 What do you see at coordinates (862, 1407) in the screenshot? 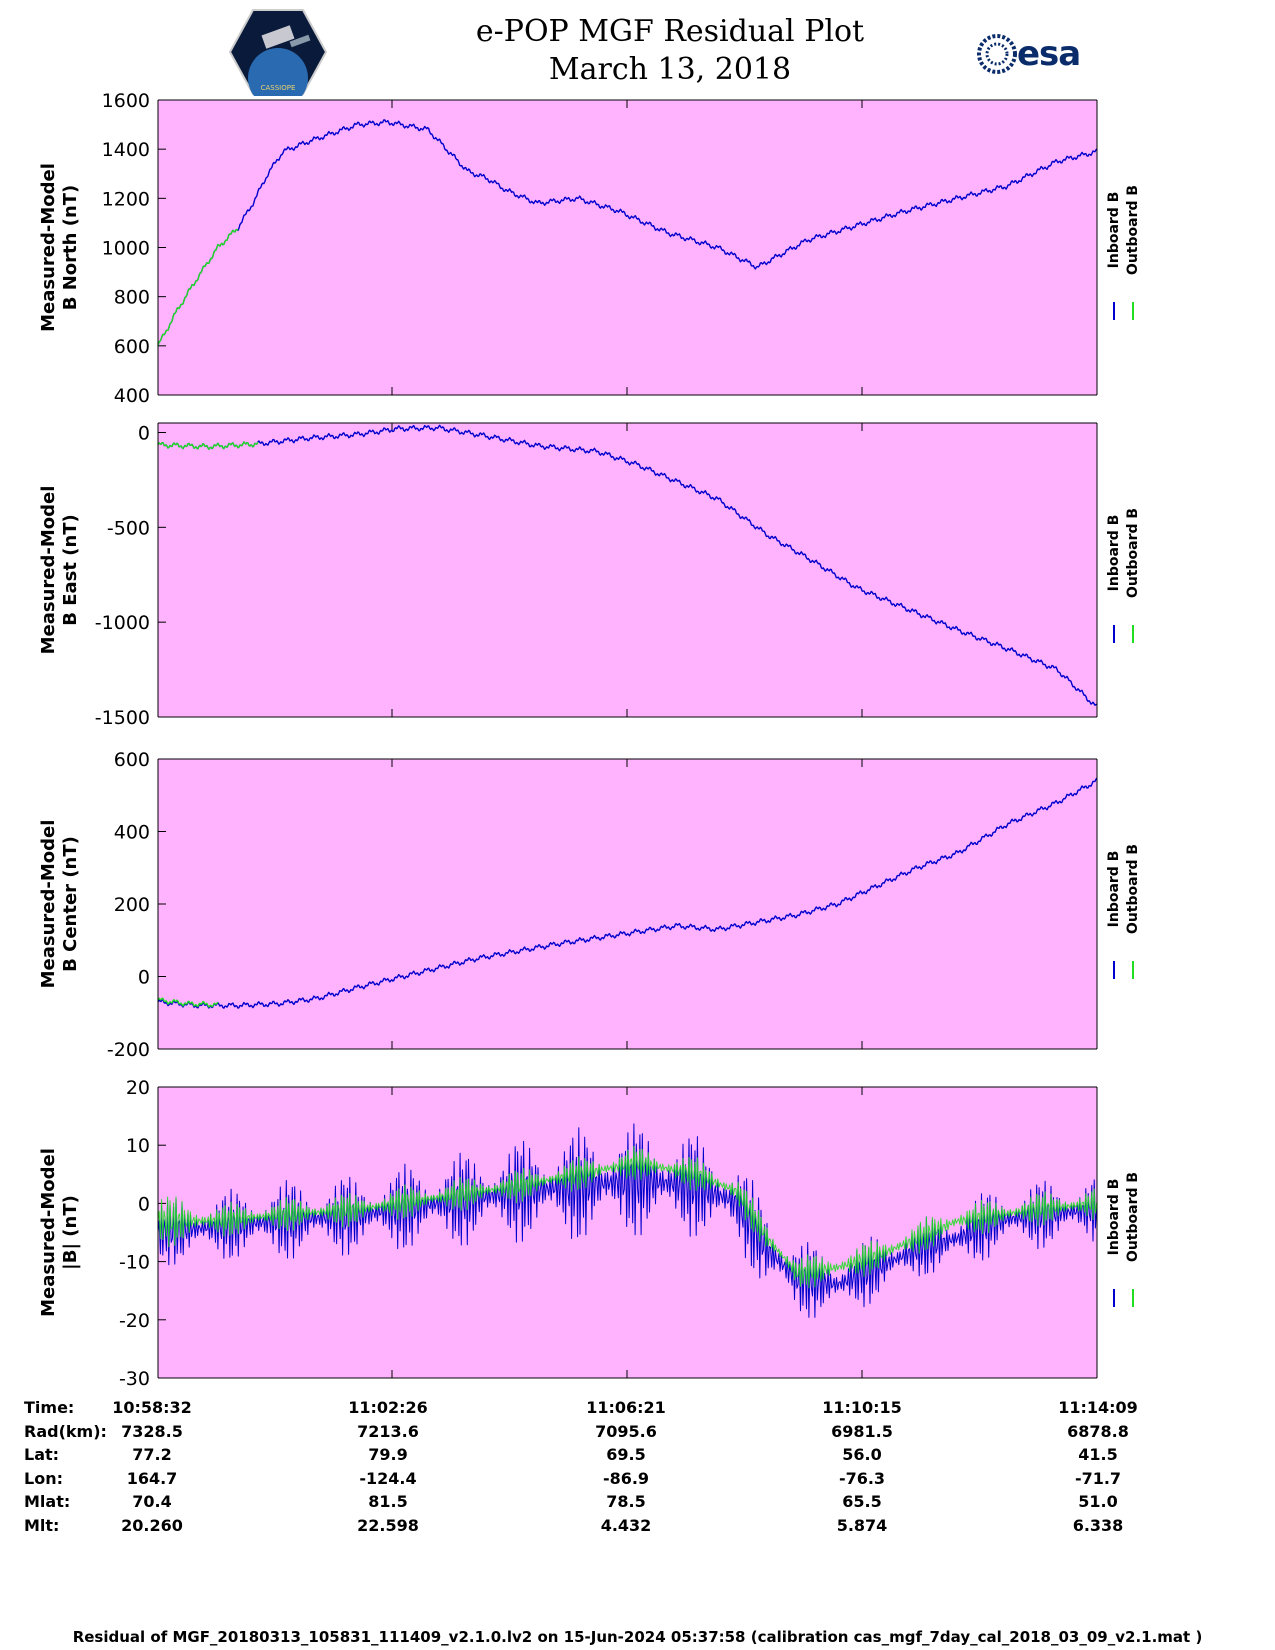
I see `info-cell: 11:10:15` at bounding box center [862, 1407].